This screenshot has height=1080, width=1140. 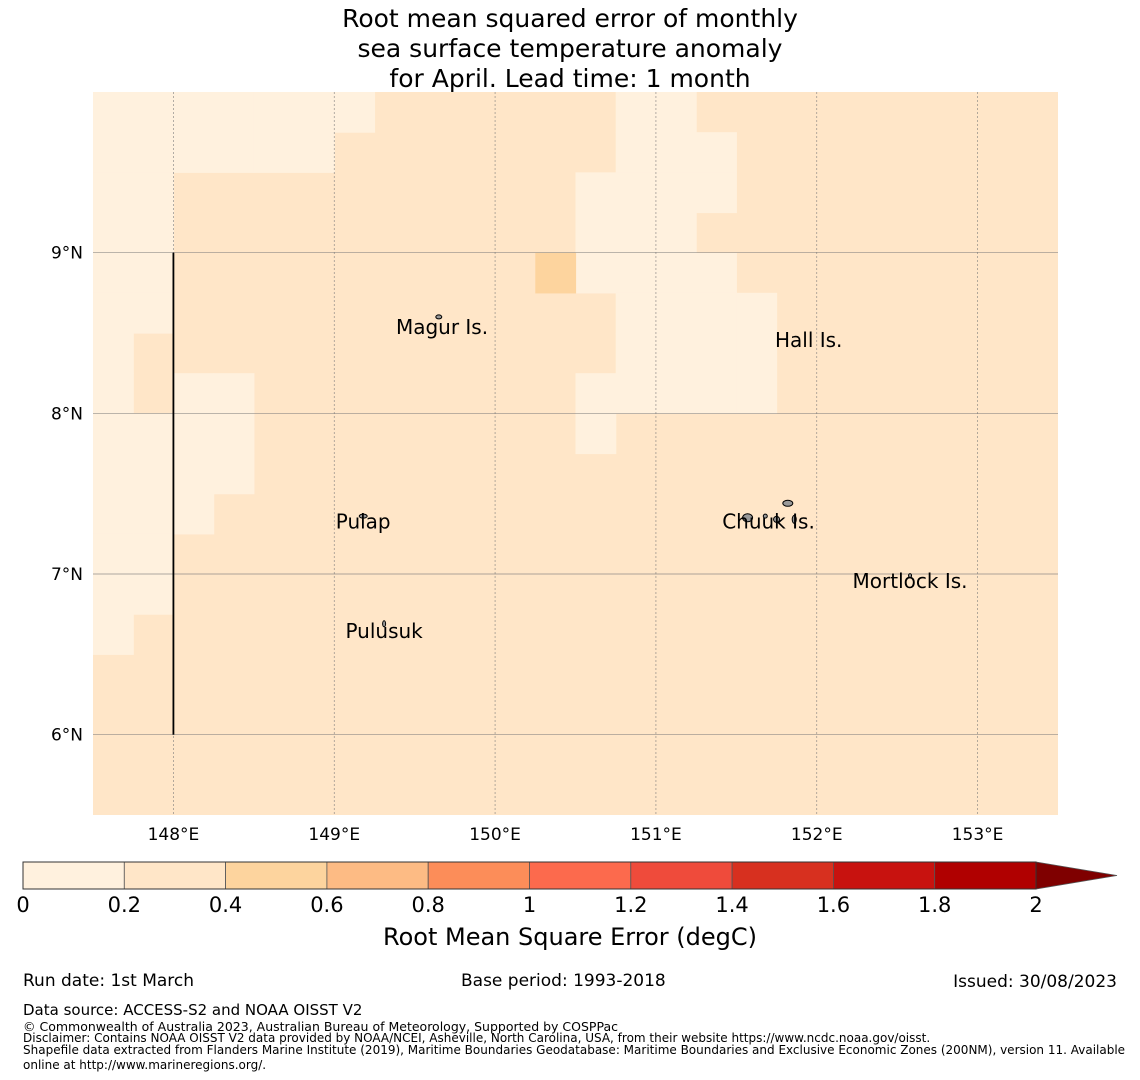 What do you see at coordinates (442, 327) in the screenshot?
I see `island-label: Magur Is.` at bounding box center [442, 327].